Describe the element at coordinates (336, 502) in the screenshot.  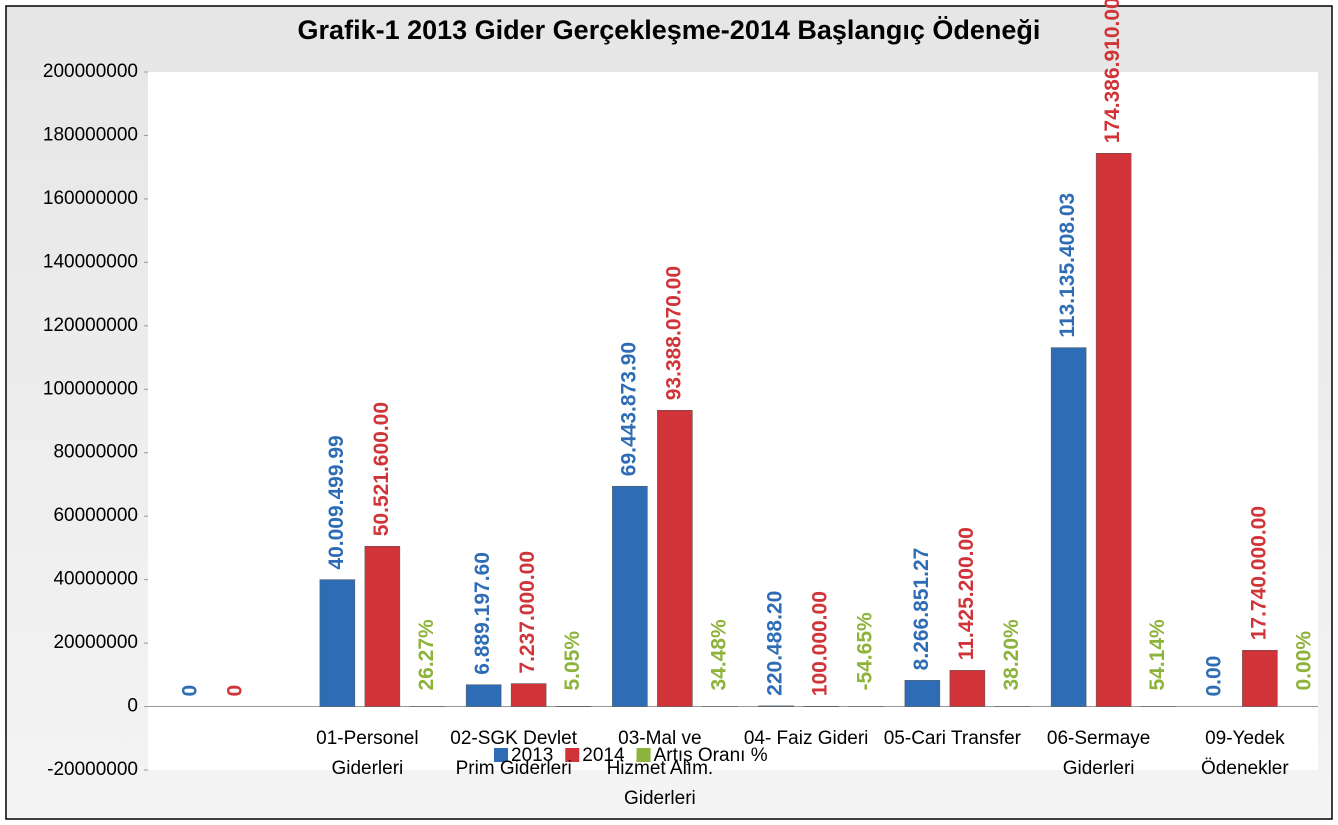
I see `data-label: 40.009.499.99` at that location.